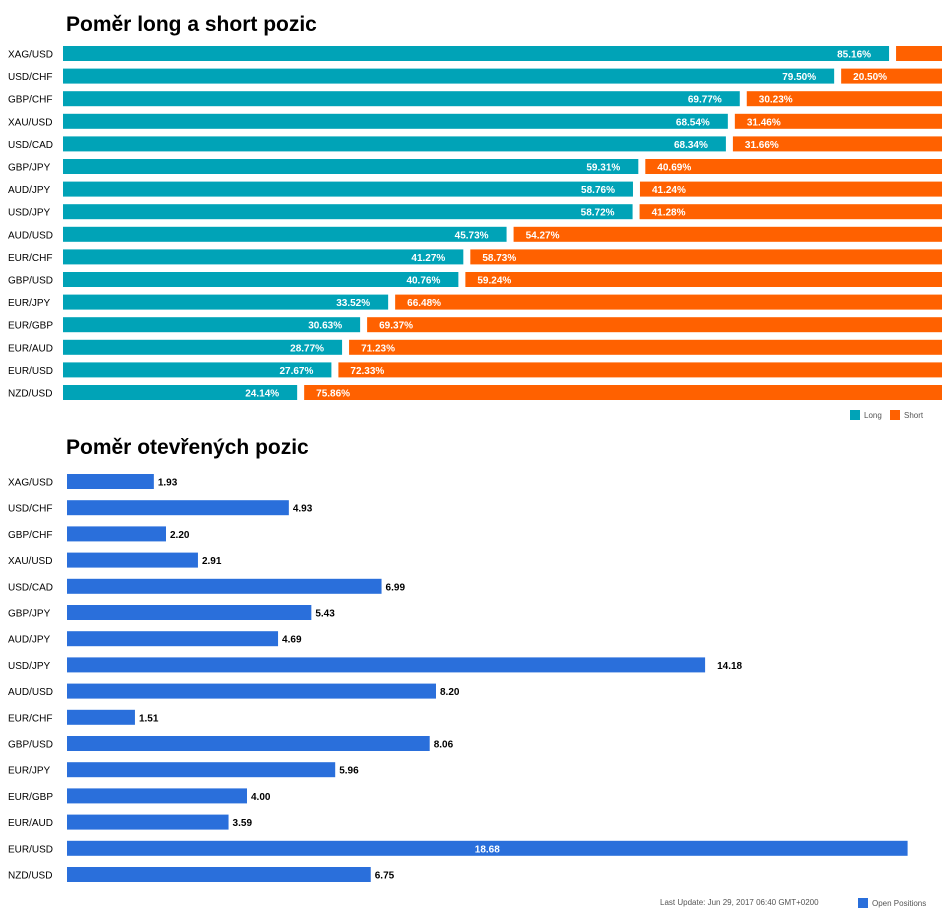  Describe the element at coordinates (29, 168) in the screenshot. I see `category-label: GBP/JPY` at that location.